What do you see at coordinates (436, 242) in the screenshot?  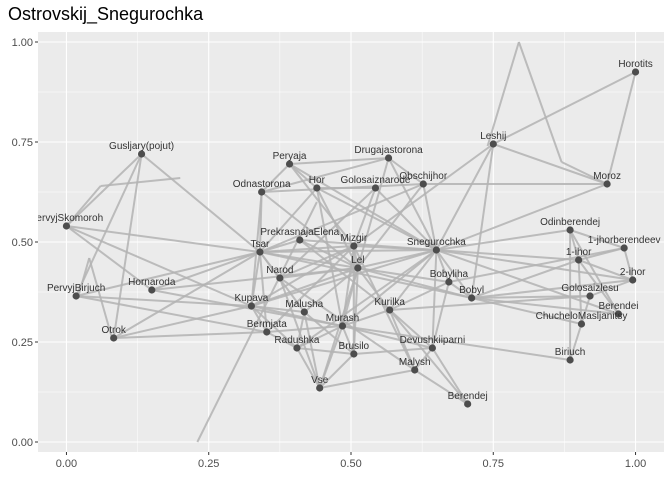 I see `node-label: Snegurochka` at bounding box center [436, 242].